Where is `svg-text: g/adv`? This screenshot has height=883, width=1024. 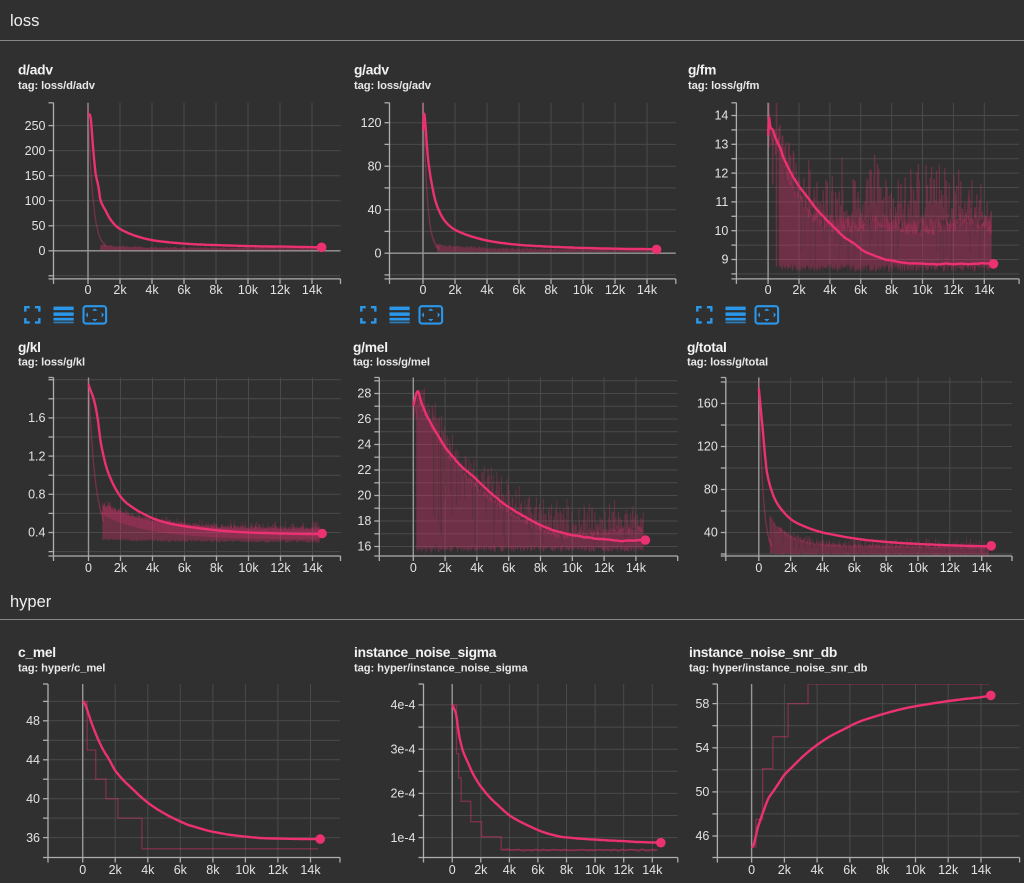 svg-text: g/adv is located at coordinates (371, 70).